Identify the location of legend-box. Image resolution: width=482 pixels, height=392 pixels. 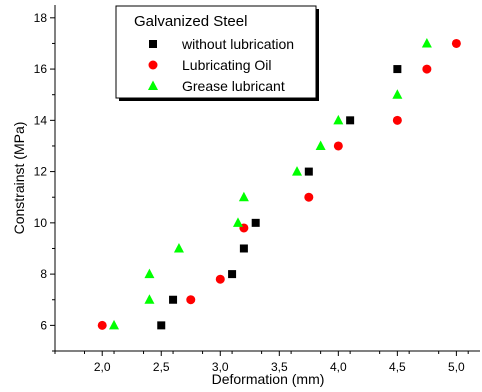
(216, 52).